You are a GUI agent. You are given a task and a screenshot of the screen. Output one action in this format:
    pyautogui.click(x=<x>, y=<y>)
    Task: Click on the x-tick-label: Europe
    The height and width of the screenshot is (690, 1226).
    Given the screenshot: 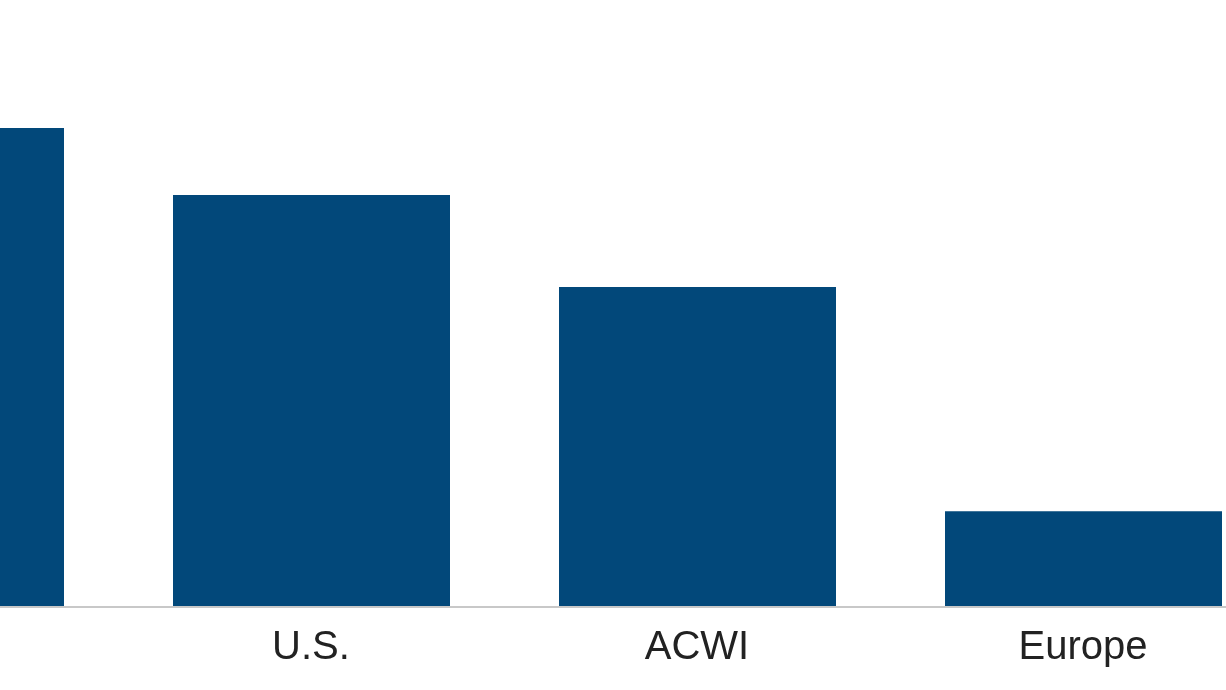 What is the action you would take?
    pyautogui.click(x=1083, y=645)
    